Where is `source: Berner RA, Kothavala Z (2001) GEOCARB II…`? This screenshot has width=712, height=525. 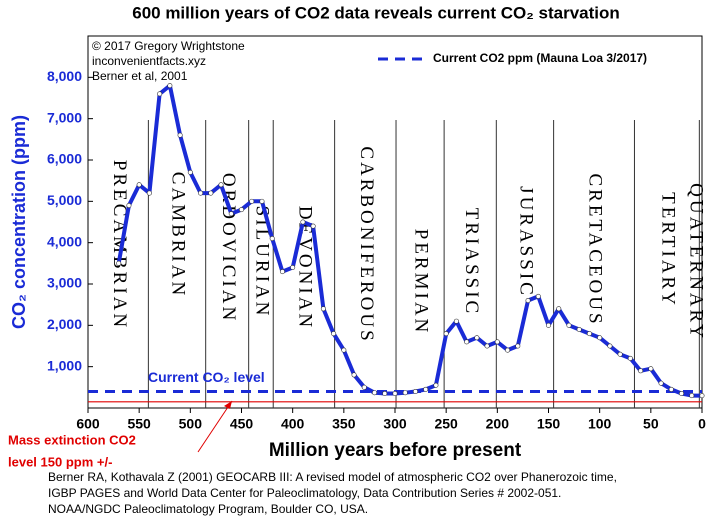
source: Berner RA, Kothavala Z (2001) GEOCARB II… is located at coordinates (332, 477).